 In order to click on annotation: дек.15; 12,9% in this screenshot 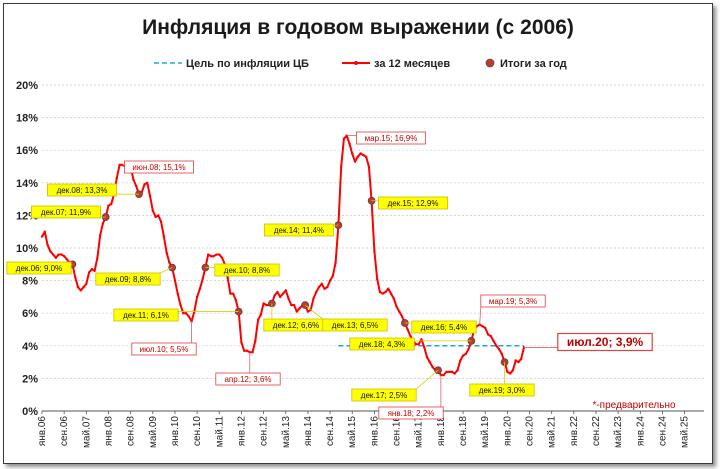, I will do `click(409, 203)`.